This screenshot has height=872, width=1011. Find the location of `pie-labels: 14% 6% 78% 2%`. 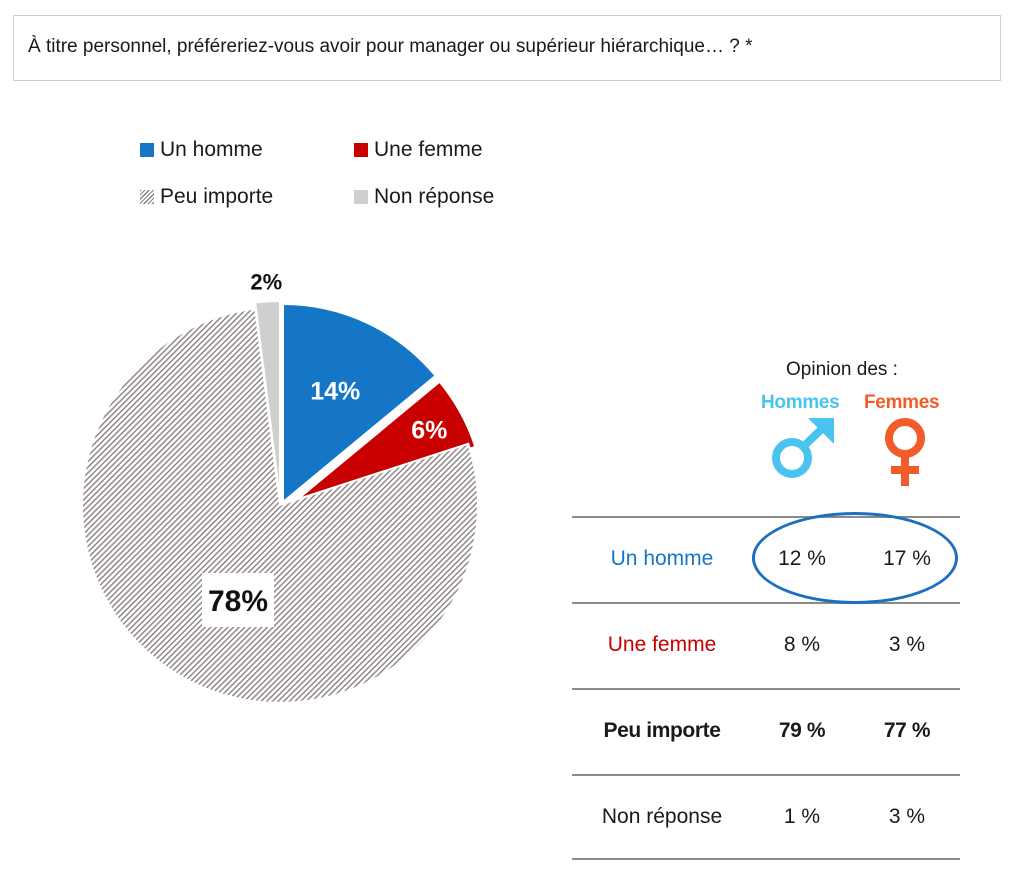

pie-labels: 14% 6% 78% 2% is located at coordinates (324, 448).